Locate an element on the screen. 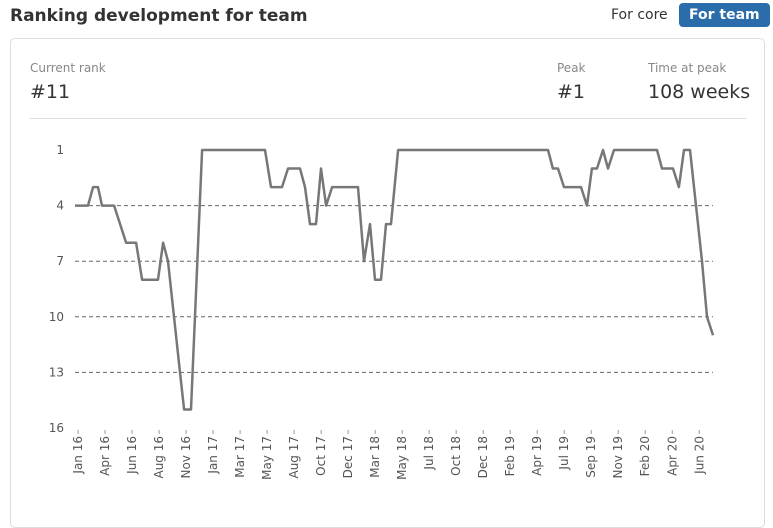  x-tick-label: Mar 17 is located at coordinates (240, 457).